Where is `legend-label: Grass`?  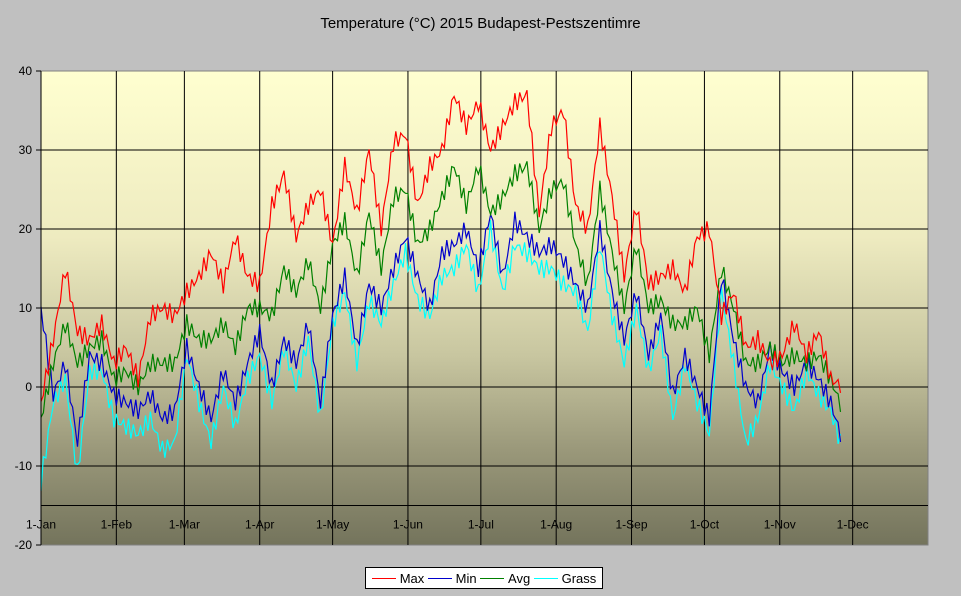 legend-label: Grass is located at coordinates (579, 578).